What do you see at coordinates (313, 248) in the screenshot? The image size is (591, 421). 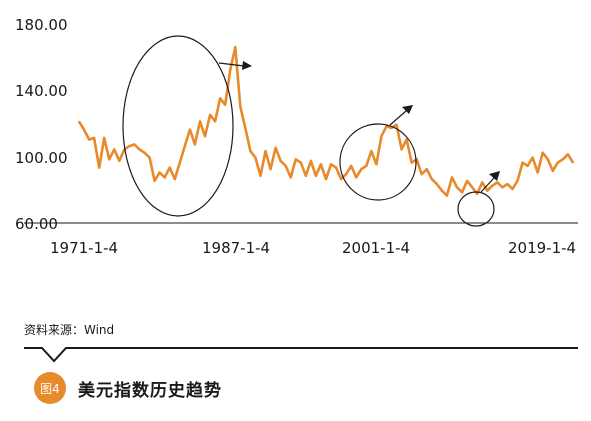 I see `x-axis-ticks: 1971-1-4 1987-1-4 2001-1-4 2019-1-4` at bounding box center [313, 248].